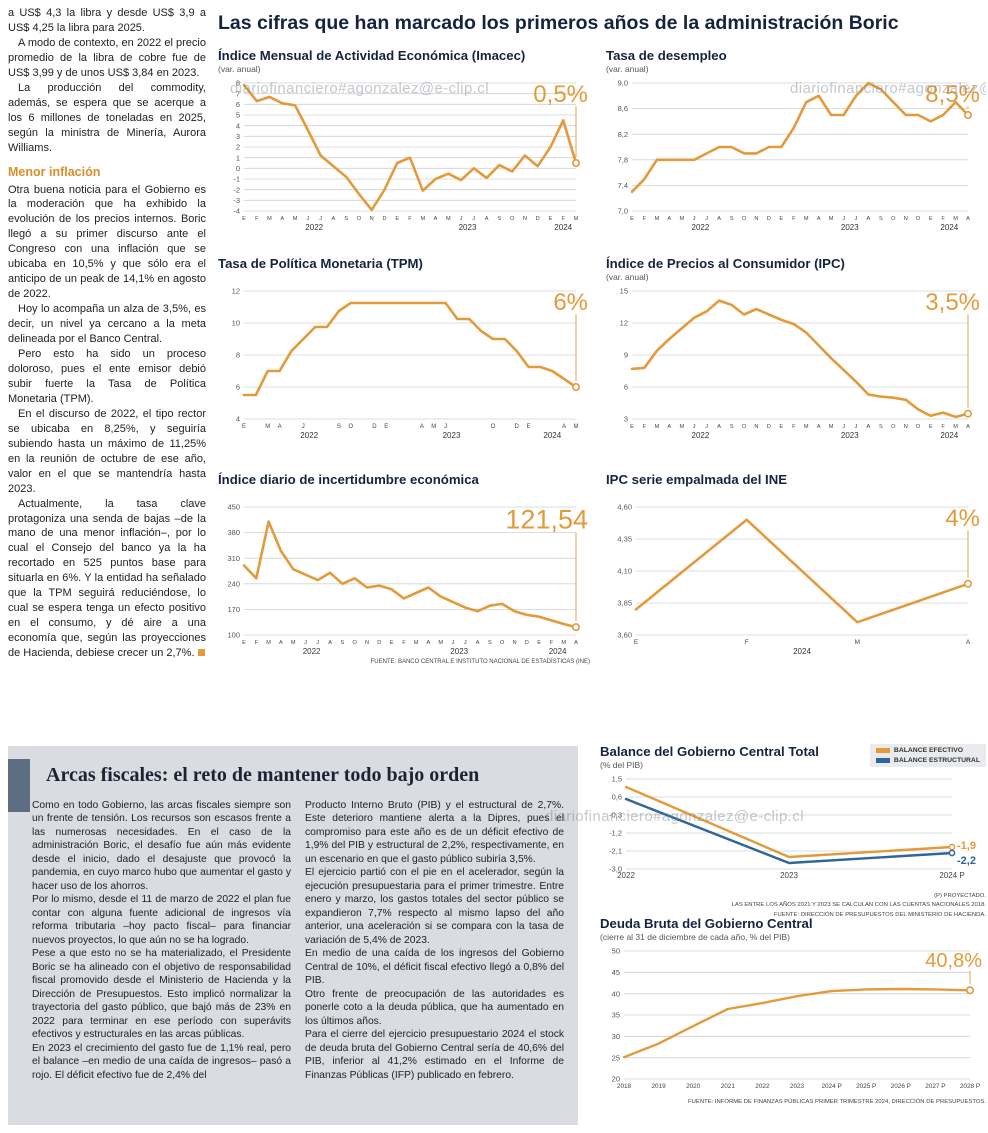 This screenshot has height=1133, width=988. What do you see at coordinates (624, 635) in the screenshot?
I see `svg-text: 3,60` at bounding box center [624, 635].